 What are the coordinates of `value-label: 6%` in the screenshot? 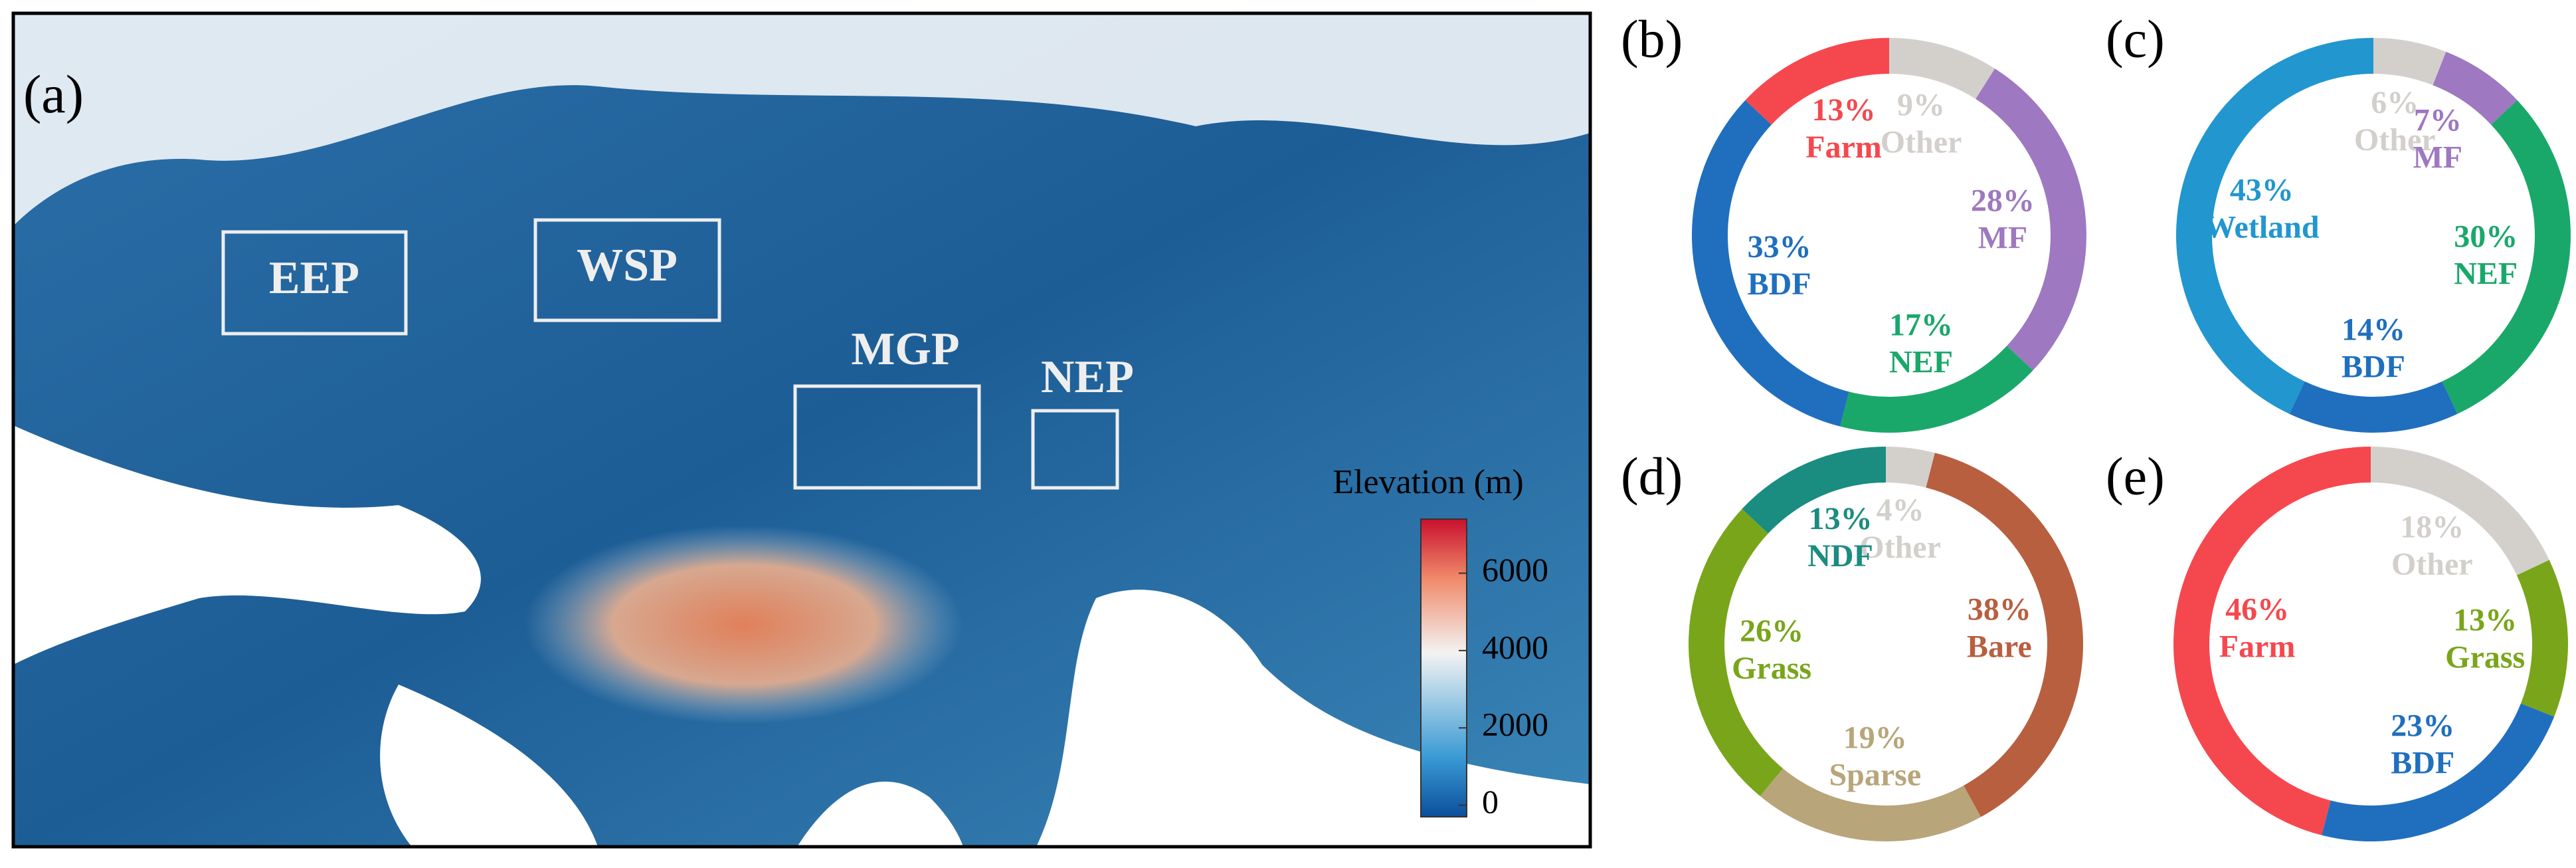 It's located at (2395, 102).